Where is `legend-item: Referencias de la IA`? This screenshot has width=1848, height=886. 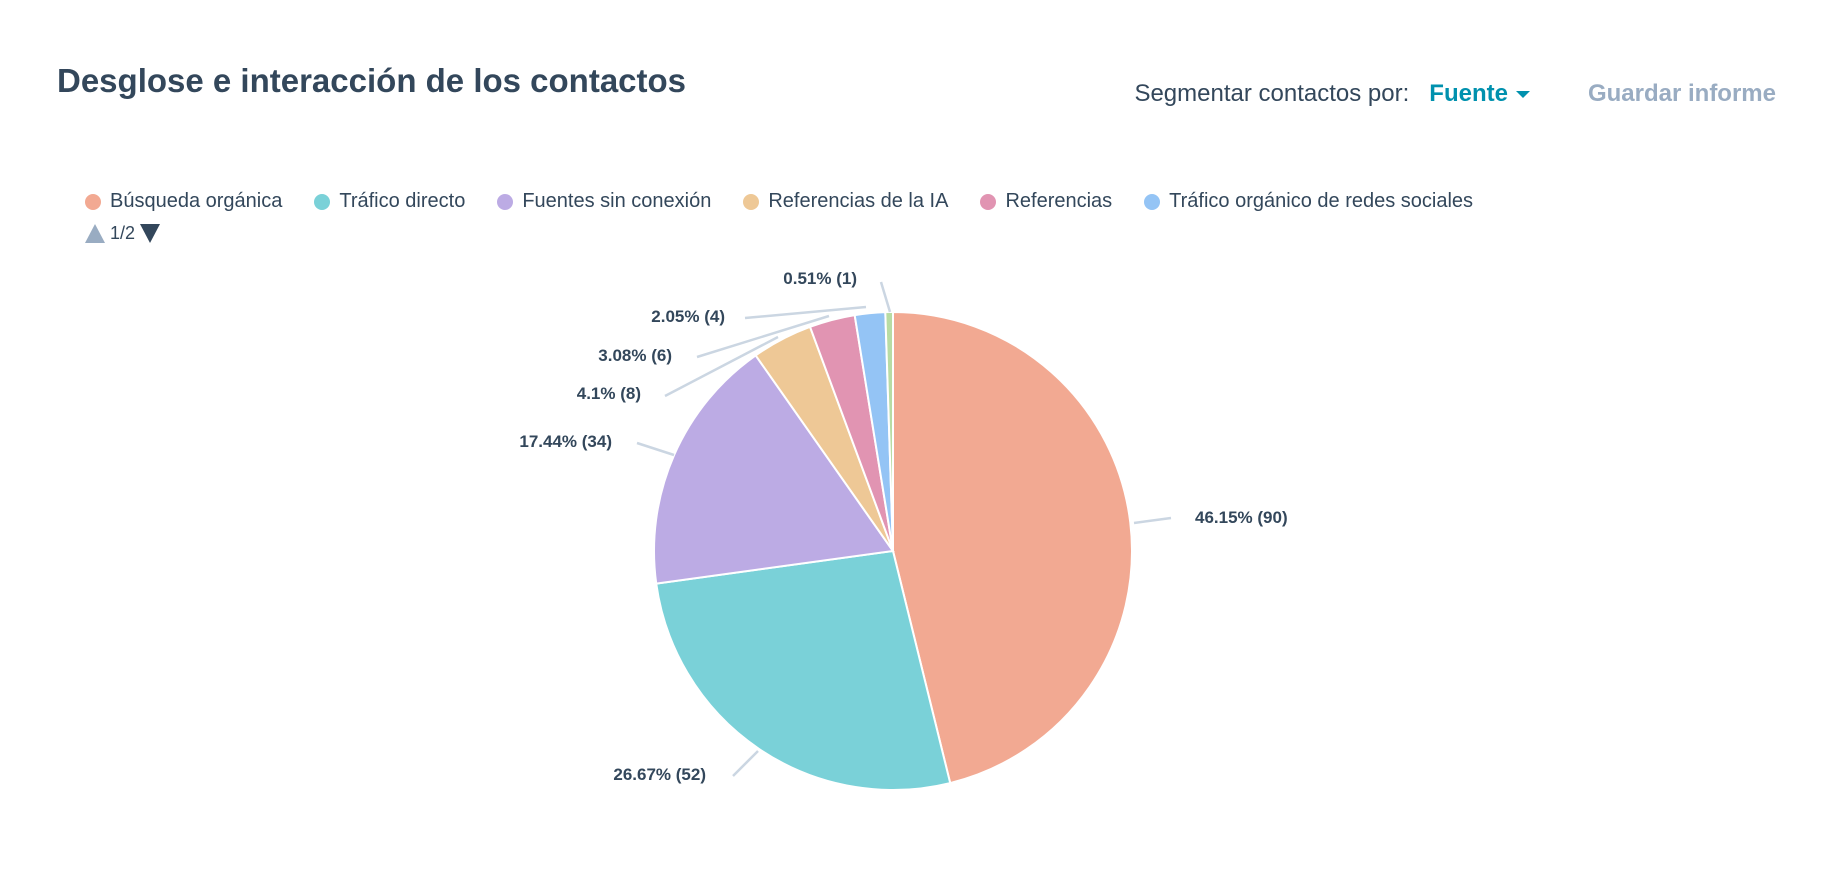
legend-item: Referencias de la IA is located at coordinates (845, 201).